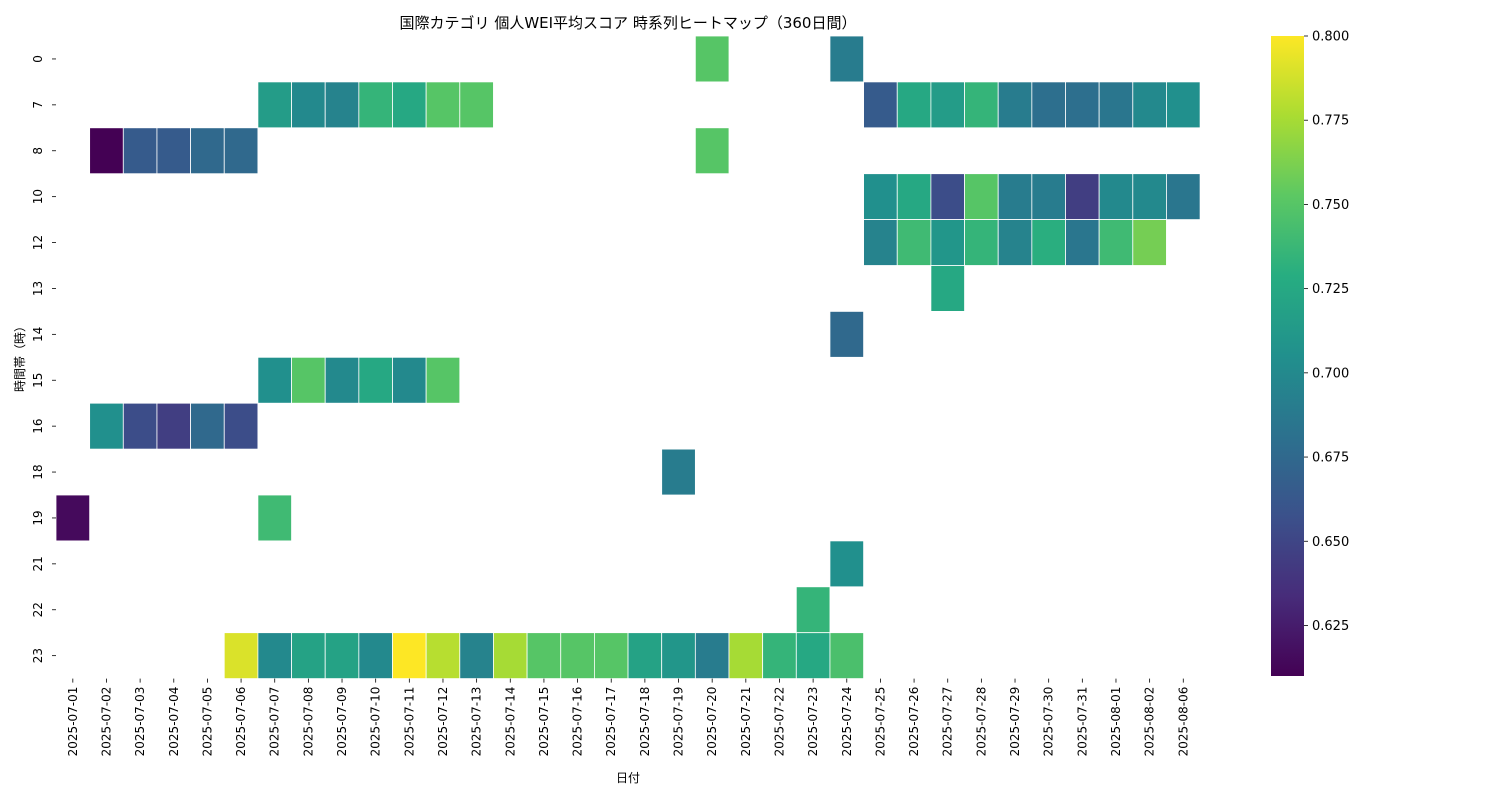 The height and width of the screenshot is (800, 1500). I want to click on x-tick-label: 2025-07-28, so click(981, 722).